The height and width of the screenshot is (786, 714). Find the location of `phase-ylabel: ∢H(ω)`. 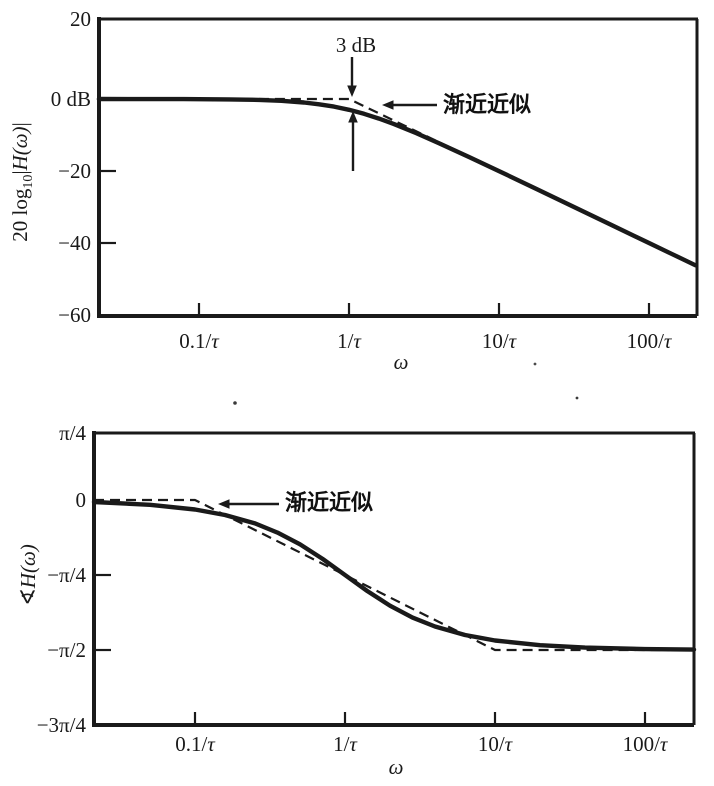

phase-ylabel: ∢H(ω) is located at coordinates (28, 575).